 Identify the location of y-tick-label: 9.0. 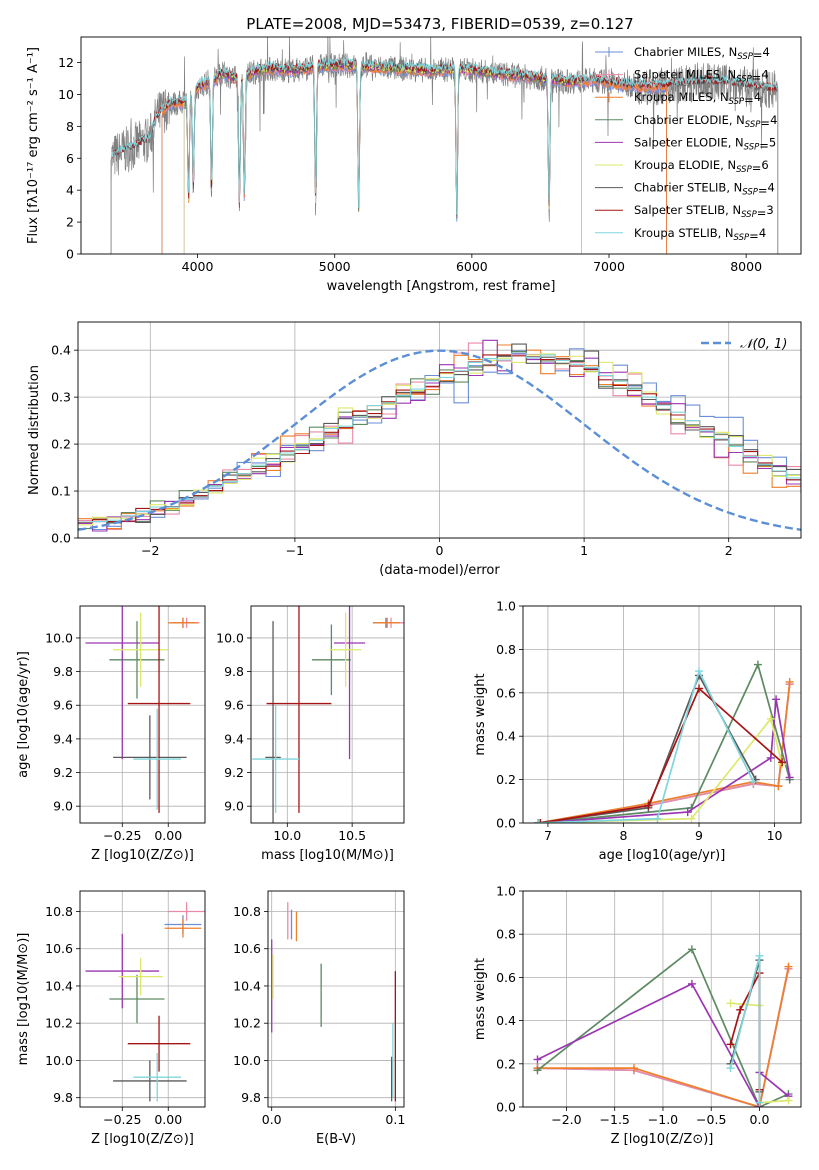
(63, 806).